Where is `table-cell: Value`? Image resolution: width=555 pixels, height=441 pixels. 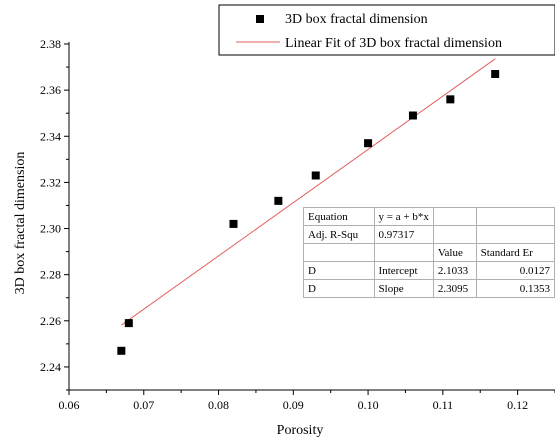 table-cell: Value is located at coordinates (454, 253).